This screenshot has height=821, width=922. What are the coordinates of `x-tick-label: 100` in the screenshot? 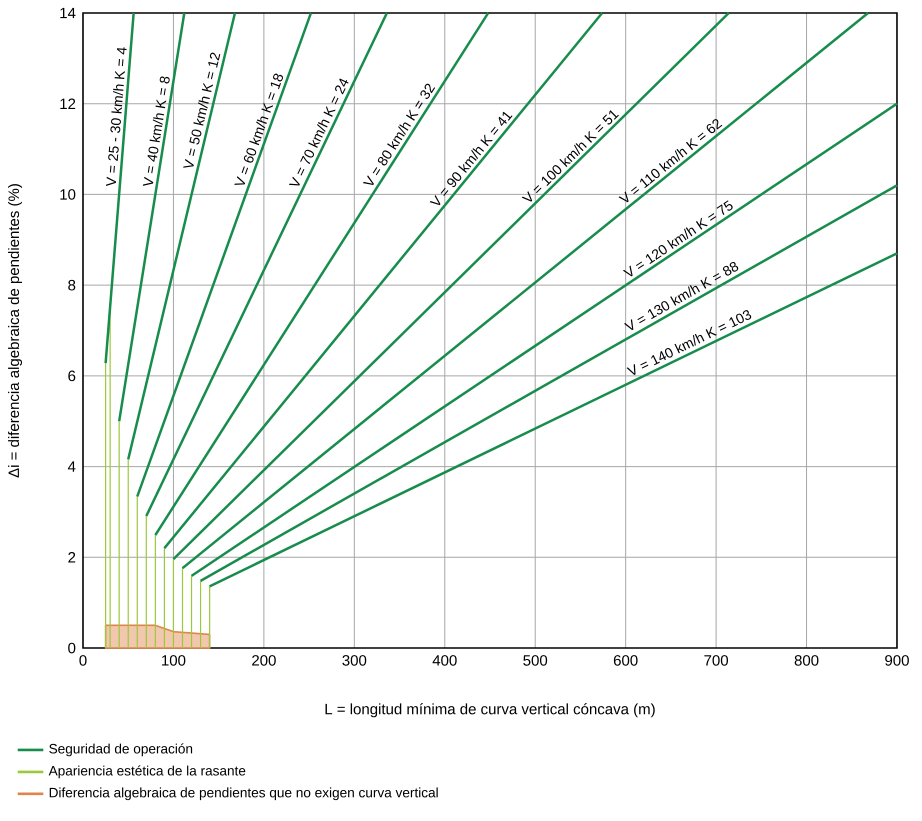 It's located at (174, 660).